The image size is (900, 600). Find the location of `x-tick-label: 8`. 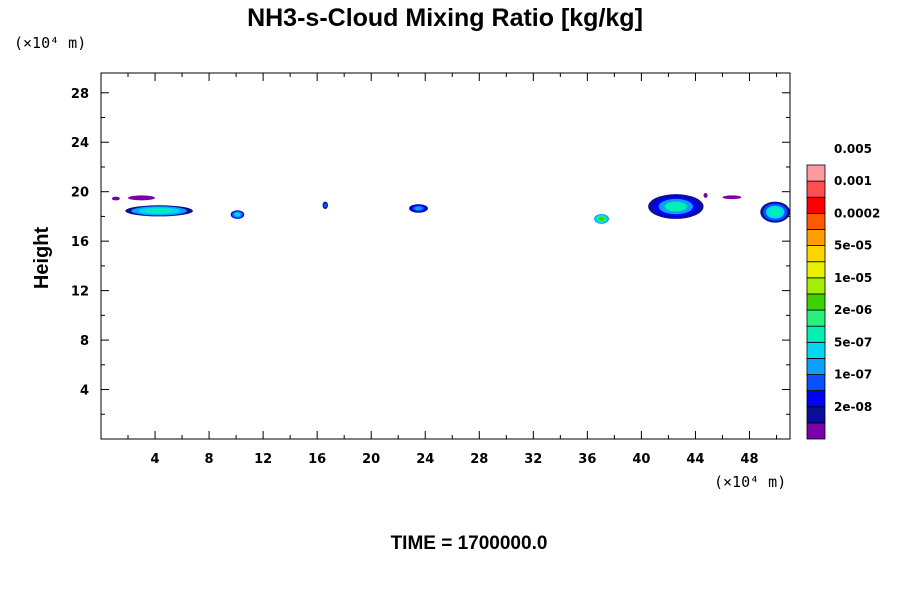

x-tick-label: 8 is located at coordinates (209, 459).